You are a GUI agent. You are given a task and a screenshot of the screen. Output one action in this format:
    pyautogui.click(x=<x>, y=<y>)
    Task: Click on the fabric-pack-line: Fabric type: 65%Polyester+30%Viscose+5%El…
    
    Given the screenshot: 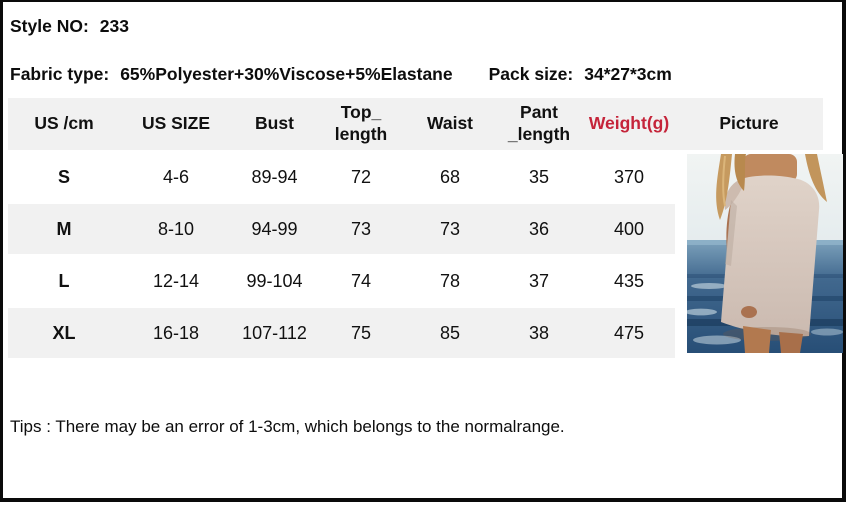 What is the action you would take?
    pyautogui.click(x=341, y=74)
    